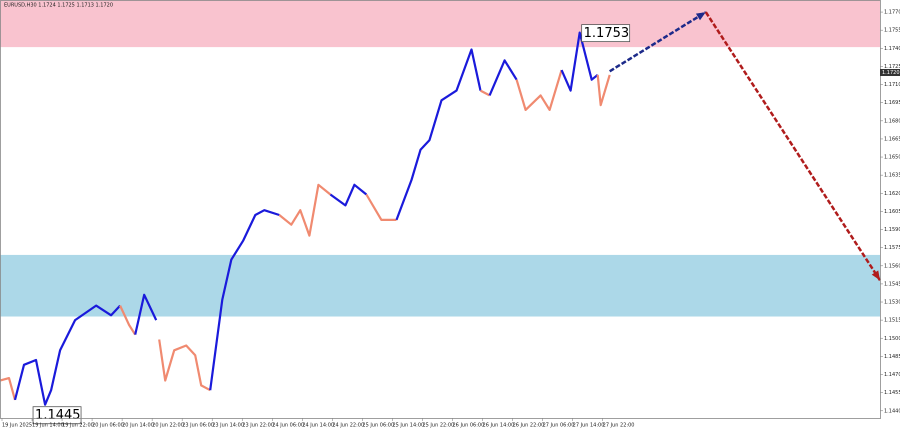  Describe the element at coordinates (892, 339) in the screenshot. I see `y-tick-label: 1.1500` at that location.